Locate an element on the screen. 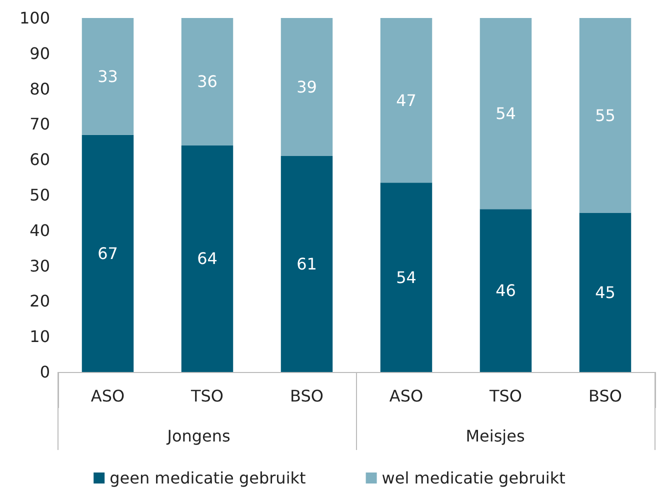 The image size is (659, 493). data-label: 61 is located at coordinates (306, 264).